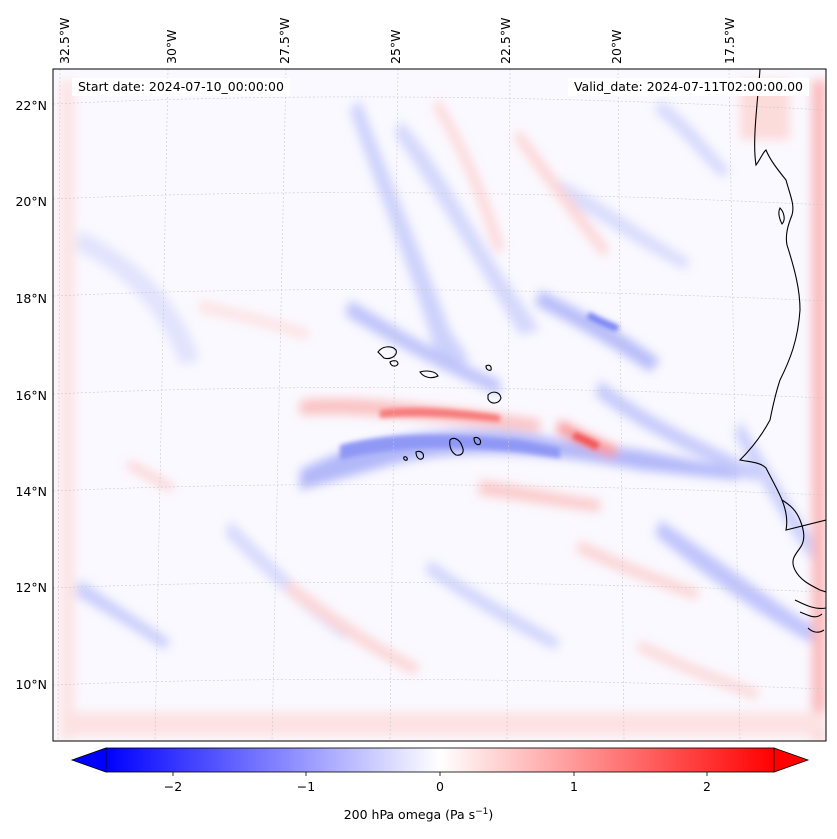  What do you see at coordinates (440, 786) in the screenshot?
I see `colorbar-tick-0: 0` at bounding box center [440, 786].